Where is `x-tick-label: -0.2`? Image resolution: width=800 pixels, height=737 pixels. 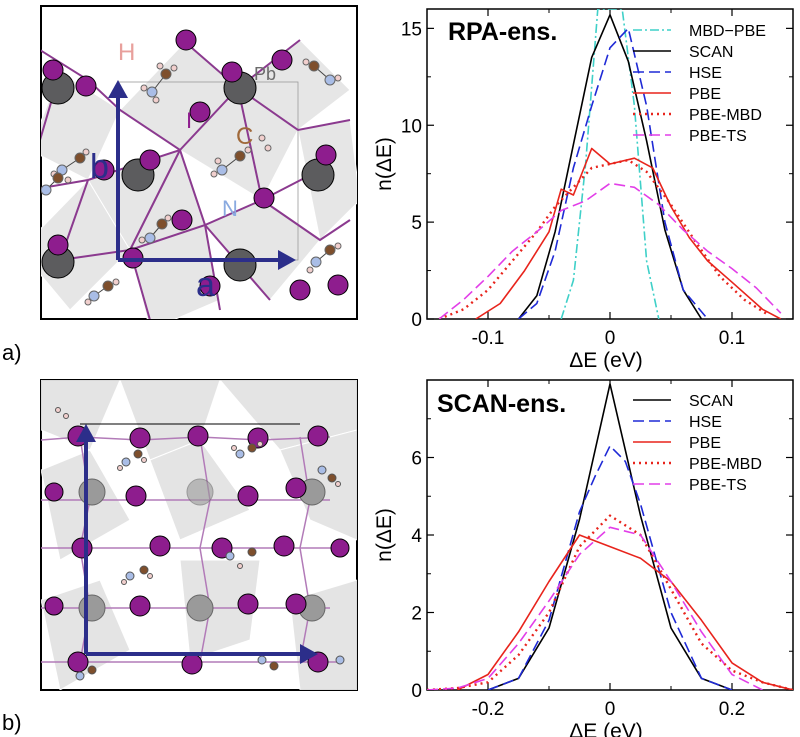
x-tick-label: -0.2 is located at coordinates (488, 709).